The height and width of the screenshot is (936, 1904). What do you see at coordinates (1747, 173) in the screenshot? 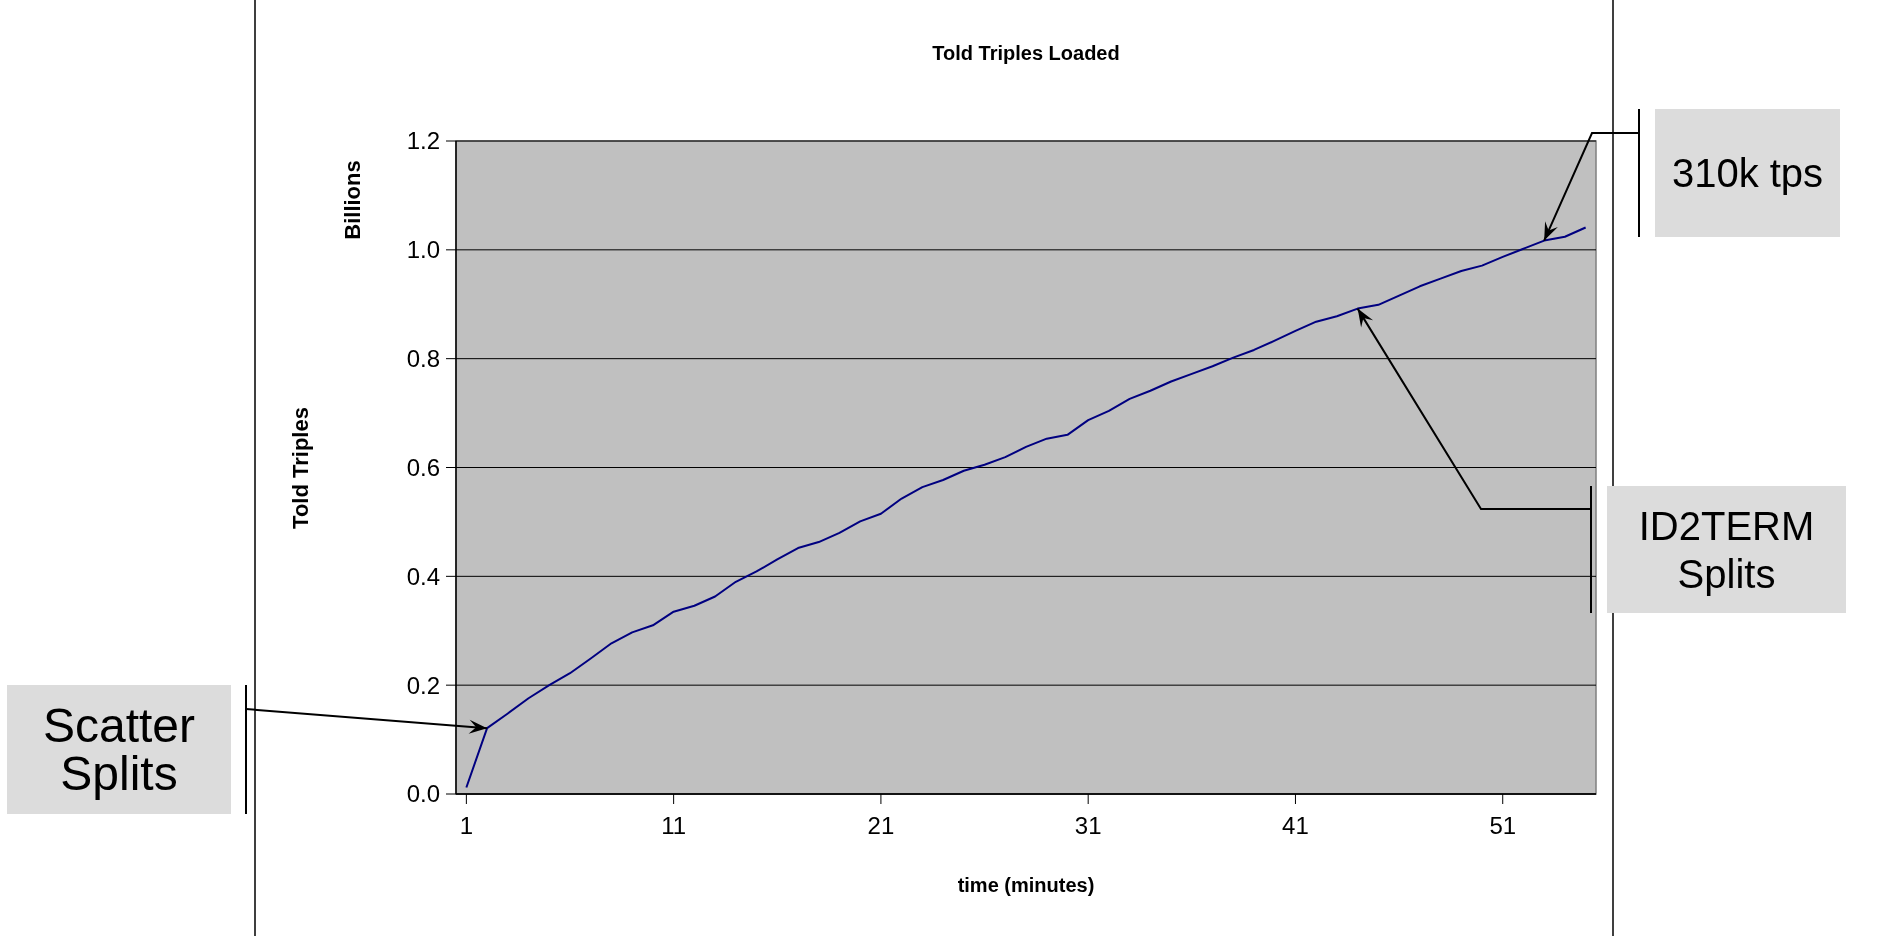
I see `annotation: 310k tps` at bounding box center [1747, 173].